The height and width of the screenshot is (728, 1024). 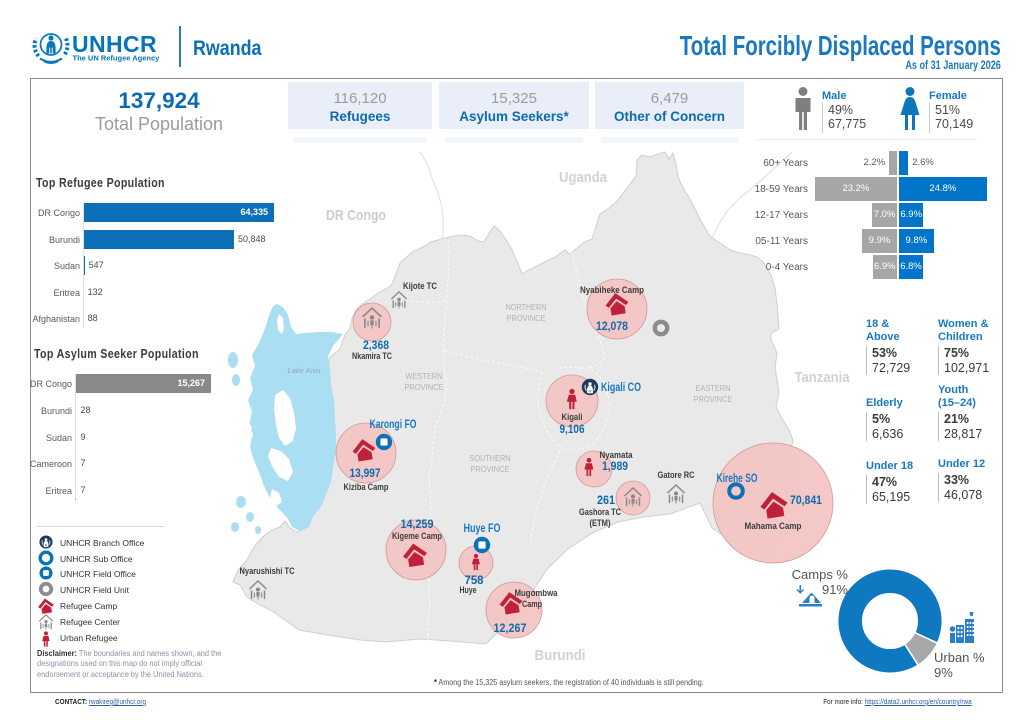 I want to click on svg-text: Nyamata, so click(x=617, y=455).